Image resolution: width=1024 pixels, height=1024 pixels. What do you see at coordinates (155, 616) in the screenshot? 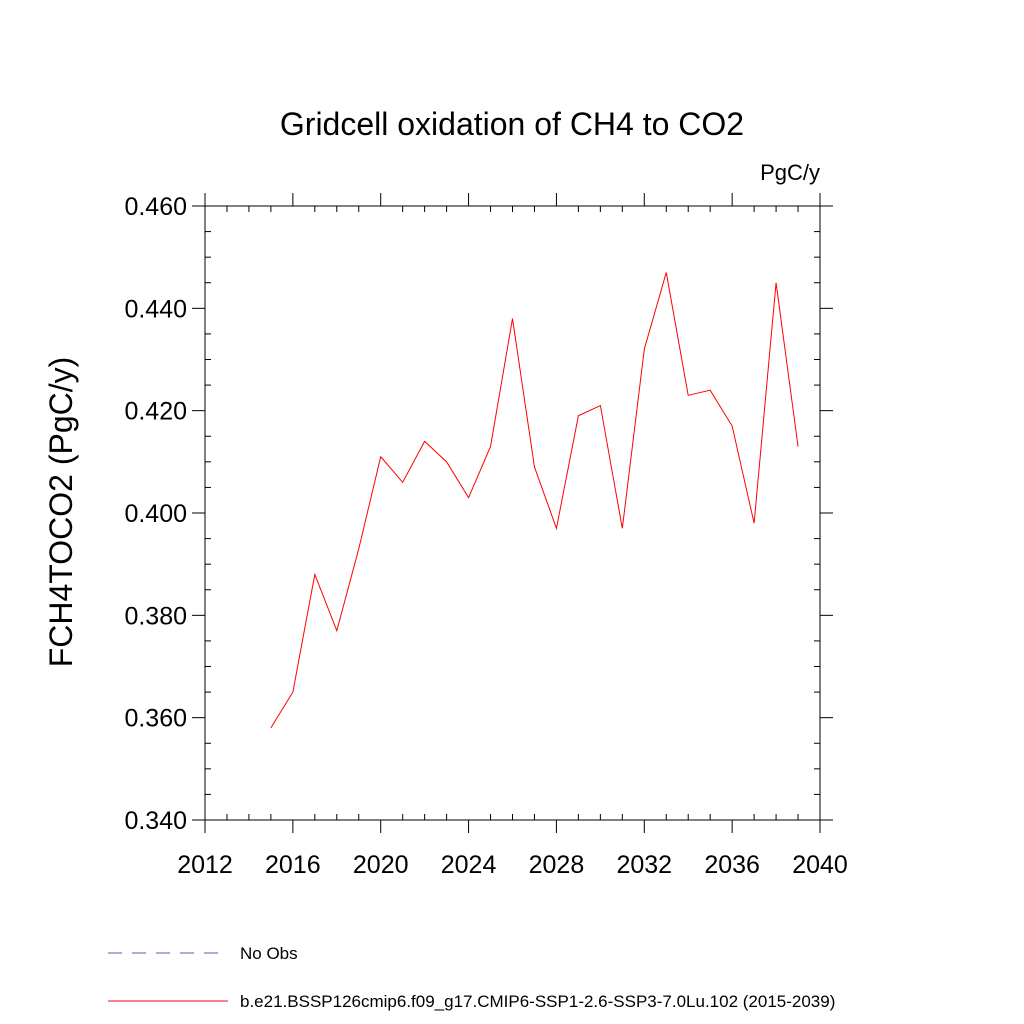
I see `y-tick-label: 0.380` at bounding box center [155, 616].